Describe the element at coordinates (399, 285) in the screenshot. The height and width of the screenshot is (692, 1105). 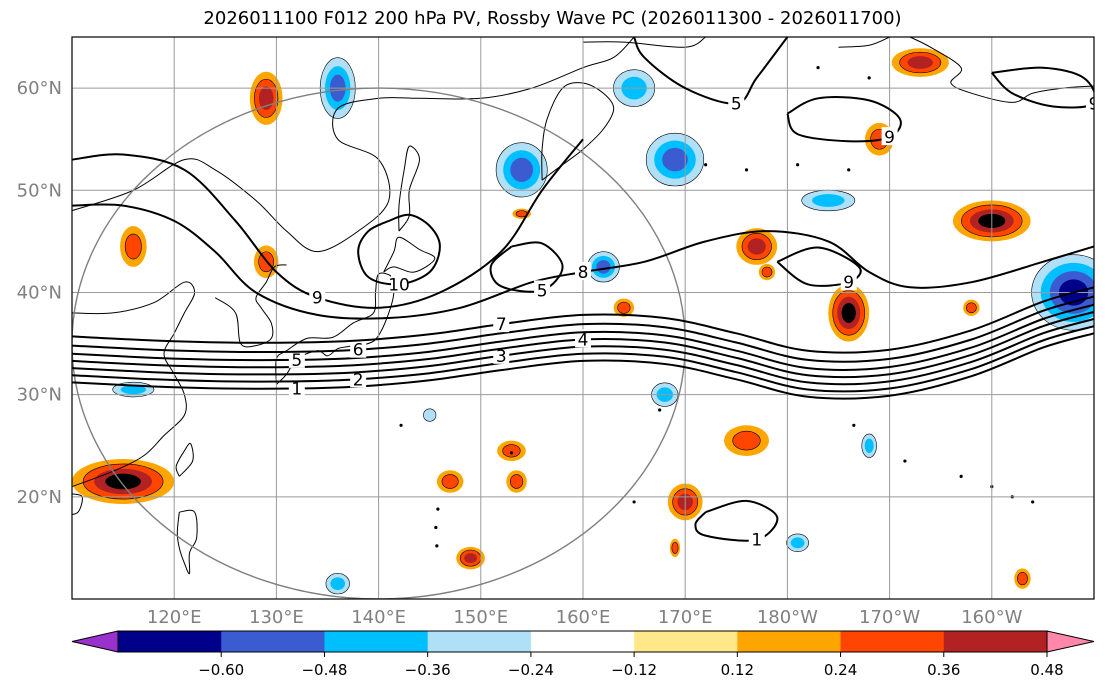
I see `contour-label: 10` at that location.